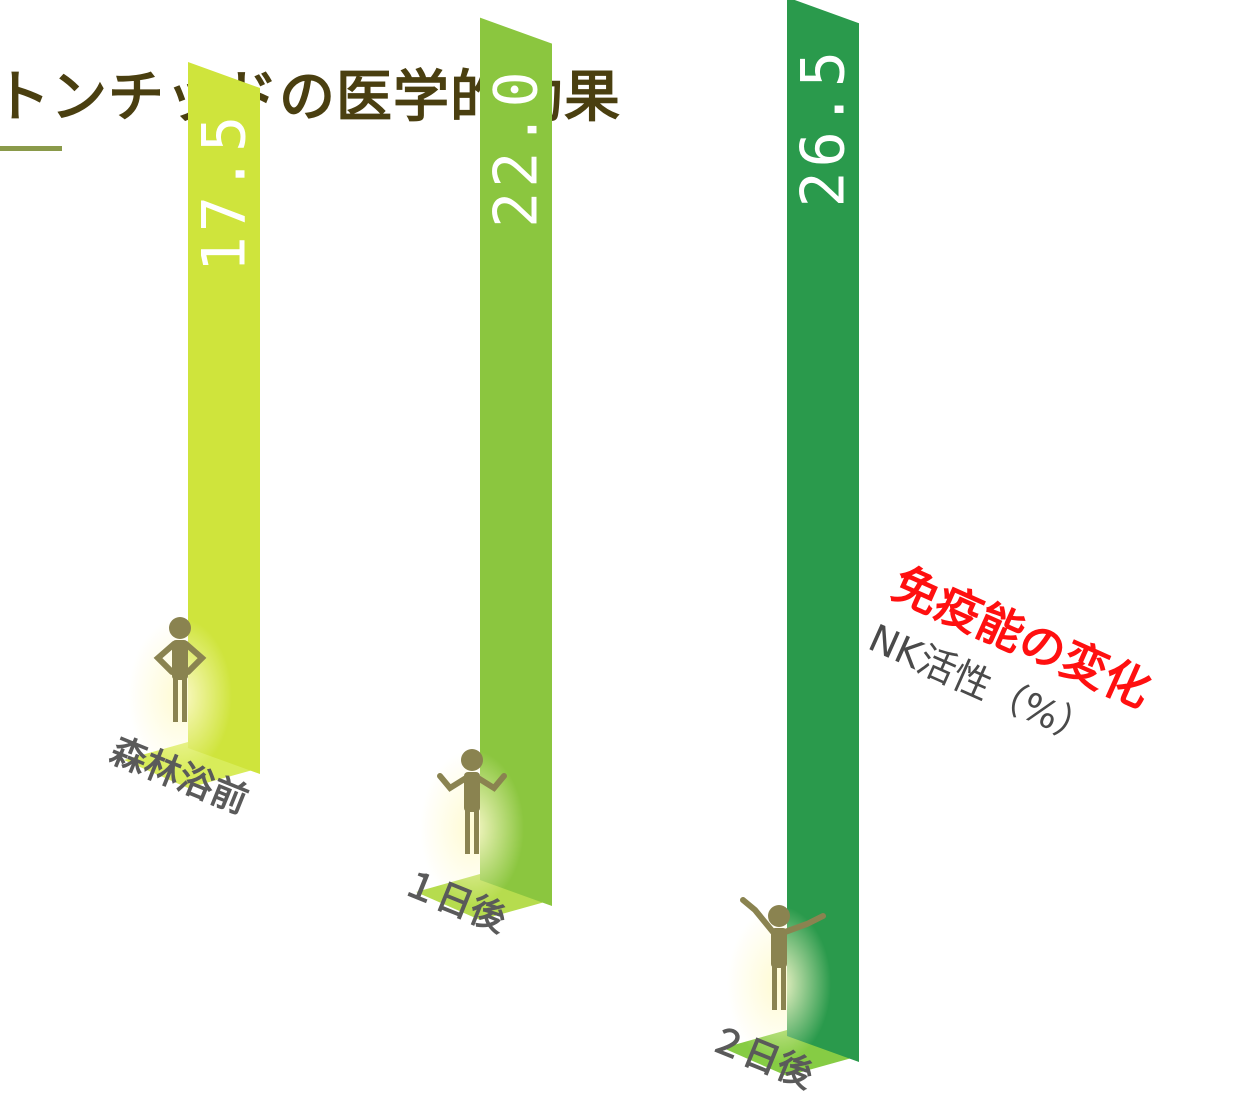  What do you see at coordinates (180, 669) in the screenshot?
I see `person-standing-icon` at bounding box center [180, 669].